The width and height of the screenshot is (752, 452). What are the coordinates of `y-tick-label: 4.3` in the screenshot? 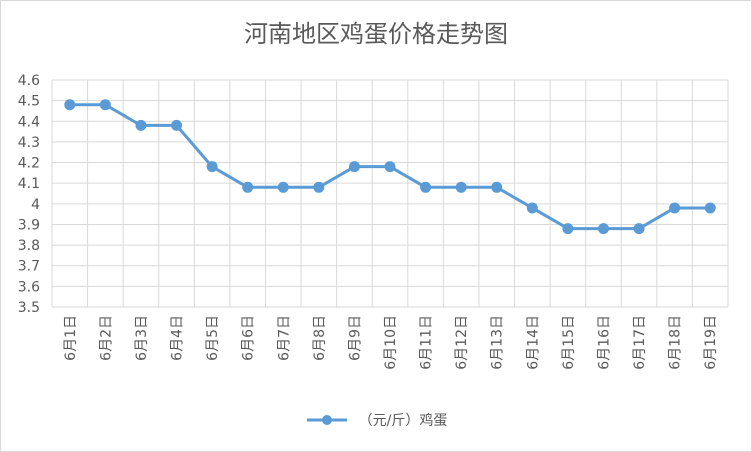 It's located at (29, 143).